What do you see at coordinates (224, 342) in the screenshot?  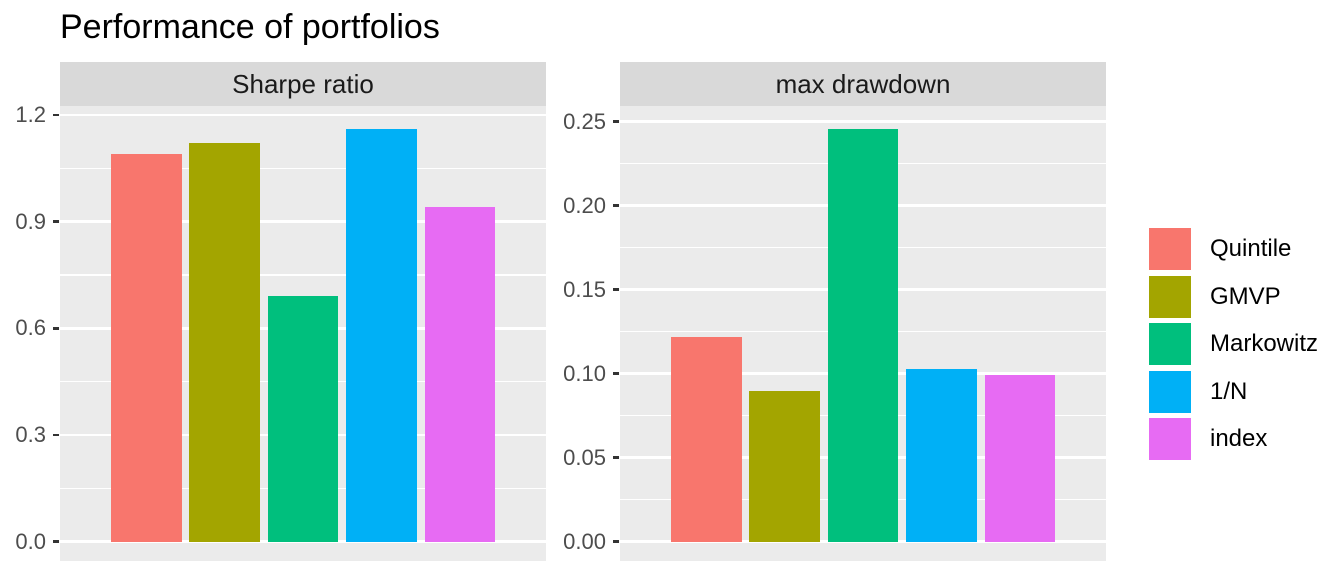 I see `bar-gmvp-sharpe-ratio` at bounding box center [224, 342].